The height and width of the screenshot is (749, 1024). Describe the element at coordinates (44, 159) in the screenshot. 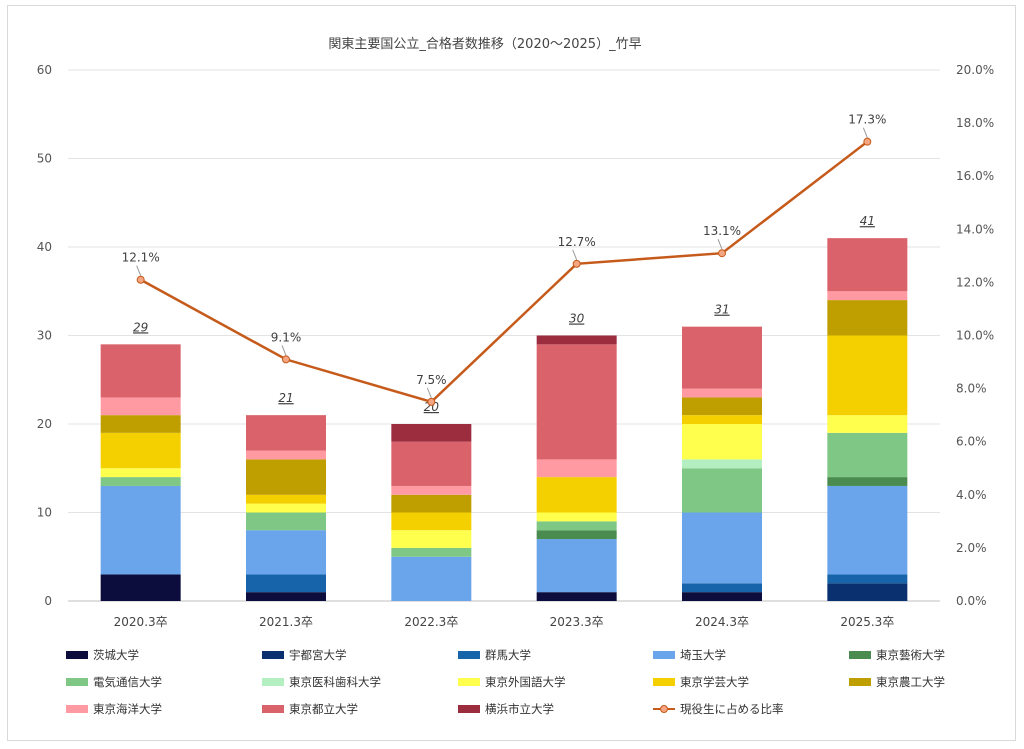

I see `y-tick-label: 50` at that location.